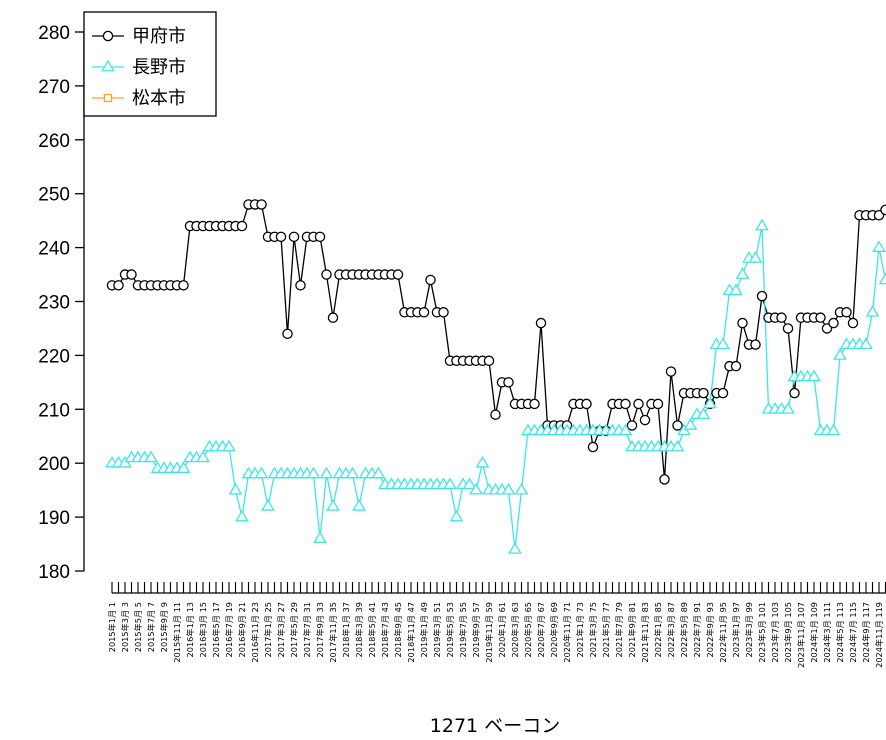 Image resolution: width=886 pixels, height=740 pixels. What do you see at coordinates (159, 36) in the screenshot?
I see `legend-label: 甲府市` at bounding box center [159, 36].